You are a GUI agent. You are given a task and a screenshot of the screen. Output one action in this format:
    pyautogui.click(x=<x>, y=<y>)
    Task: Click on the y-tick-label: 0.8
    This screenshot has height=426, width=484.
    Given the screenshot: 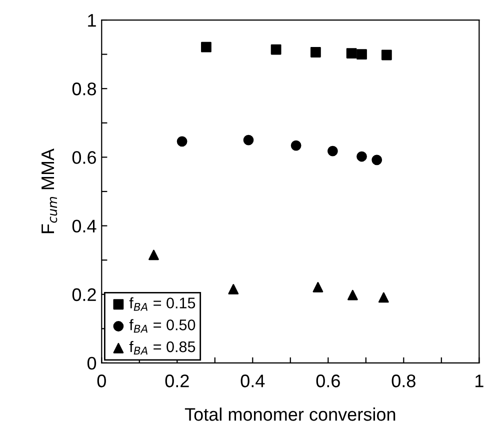 What is the action you would take?
    pyautogui.click(x=84, y=89)
    